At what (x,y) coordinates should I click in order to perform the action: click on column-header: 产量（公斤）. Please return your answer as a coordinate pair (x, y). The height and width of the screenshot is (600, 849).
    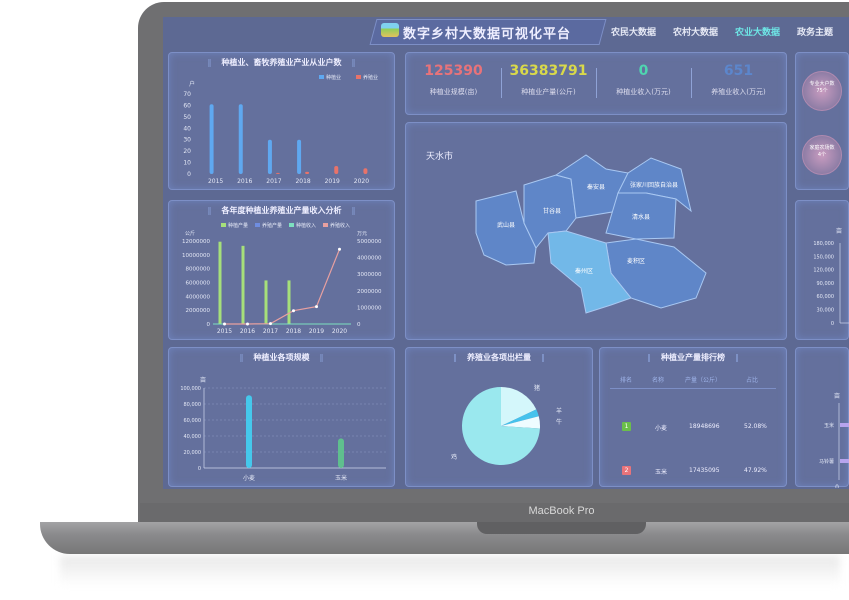
    Looking at the image, I should click on (703, 380).